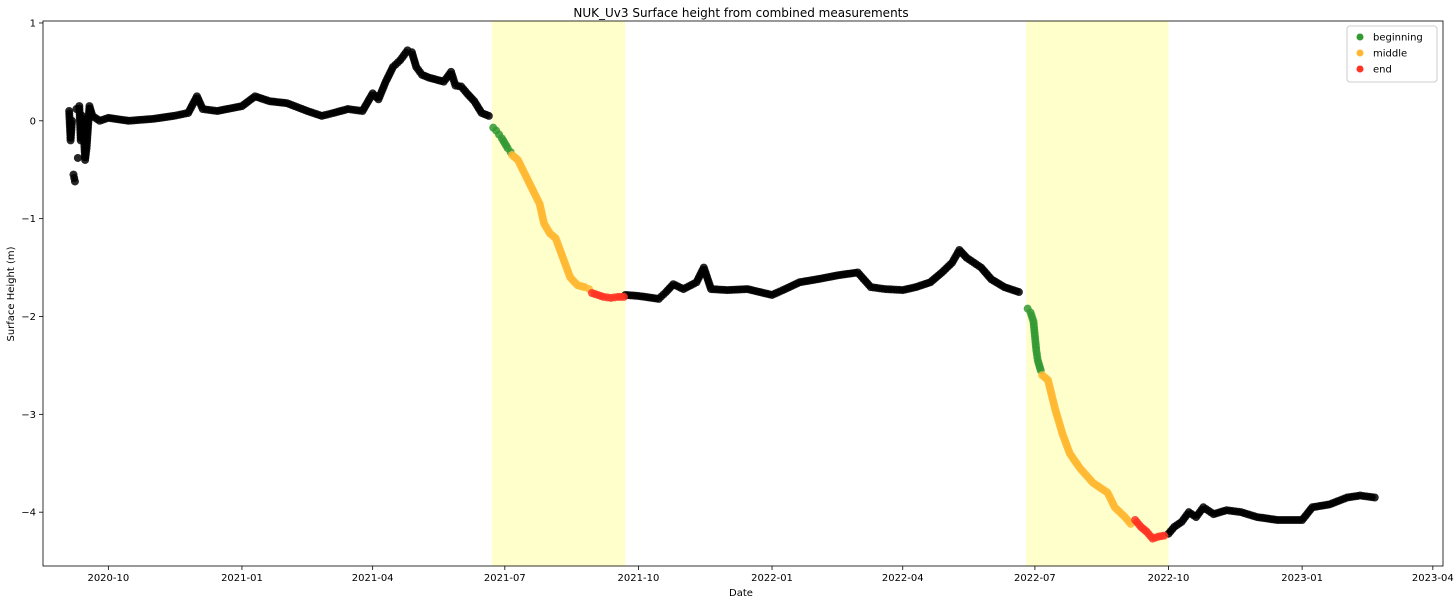  What do you see at coordinates (1035, 578) in the screenshot?
I see `x-tick-label: 2022-07` at bounding box center [1035, 578].